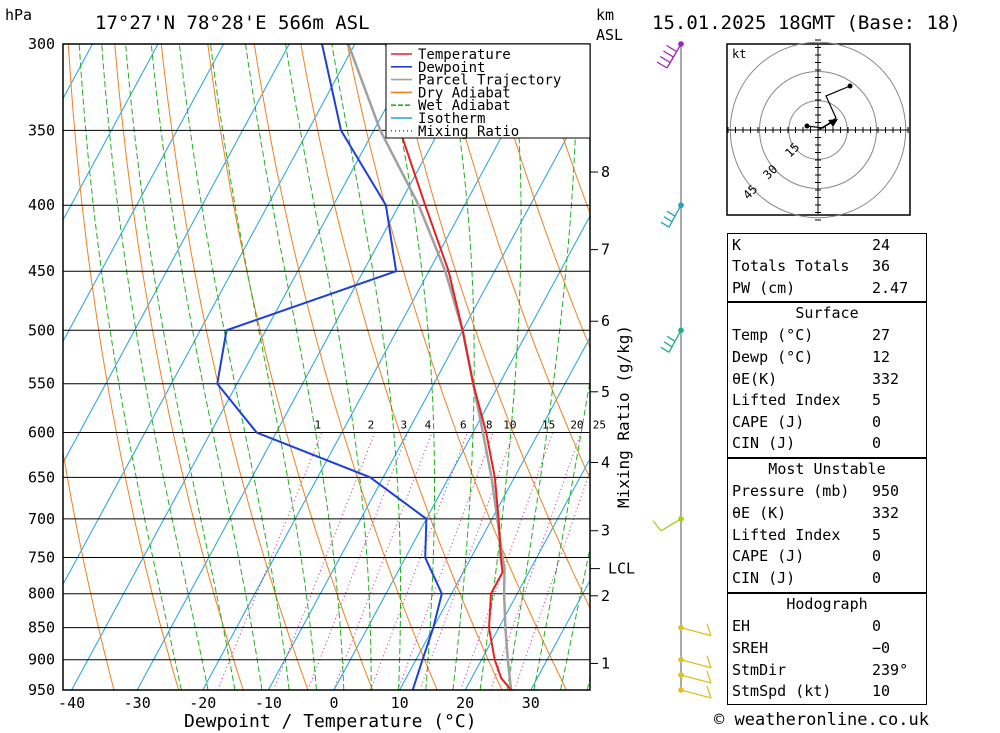 The image size is (1000, 733). Describe the element at coordinates (773, 335) in the screenshot. I see `index-label: Temp (°C)` at that location.